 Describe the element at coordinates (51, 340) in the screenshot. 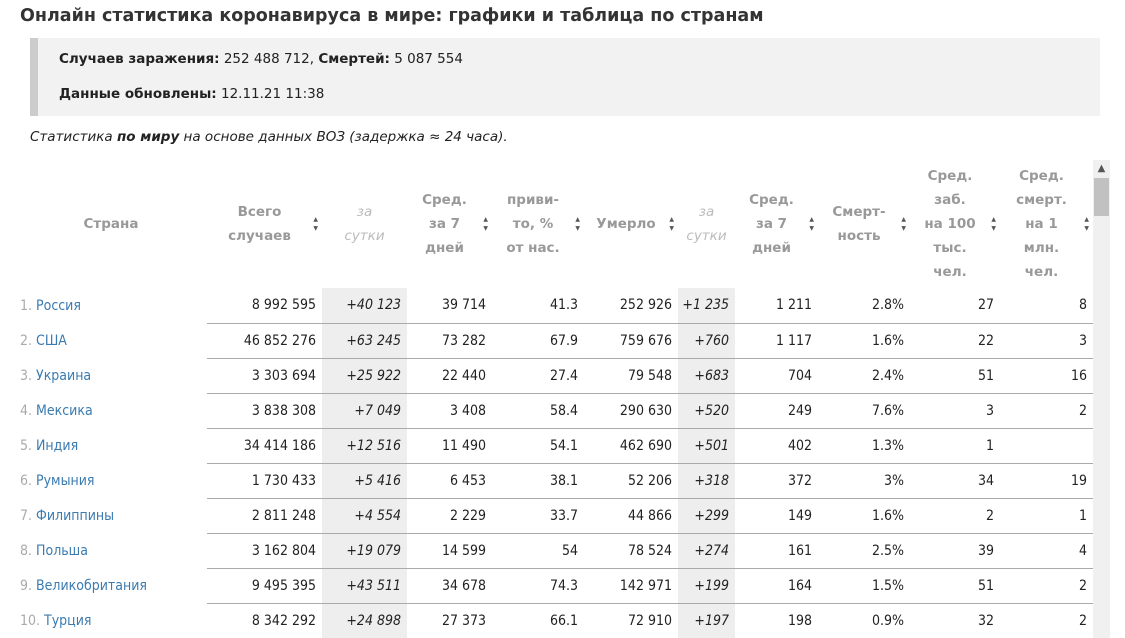

I see `country-link: США` at that location.